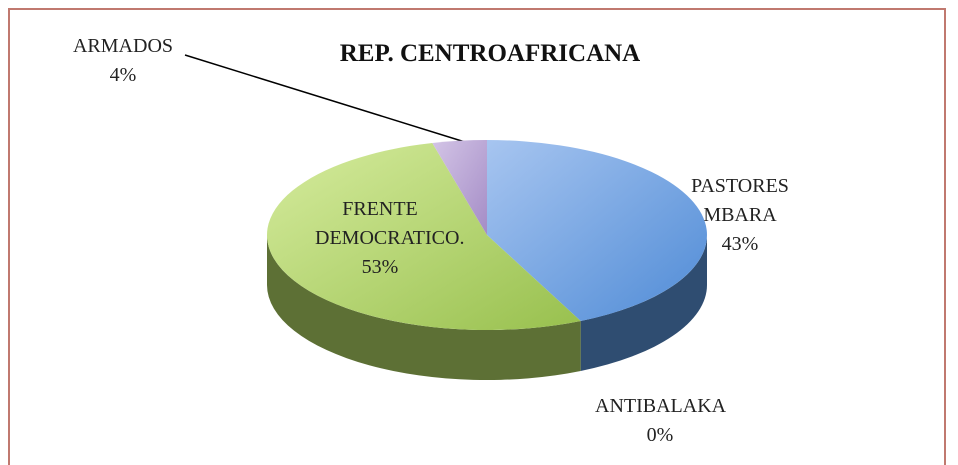 The width and height of the screenshot is (958, 465). What do you see at coordinates (740, 244) in the screenshot?
I see `slice-value: 43%` at bounding box center [740, 244].